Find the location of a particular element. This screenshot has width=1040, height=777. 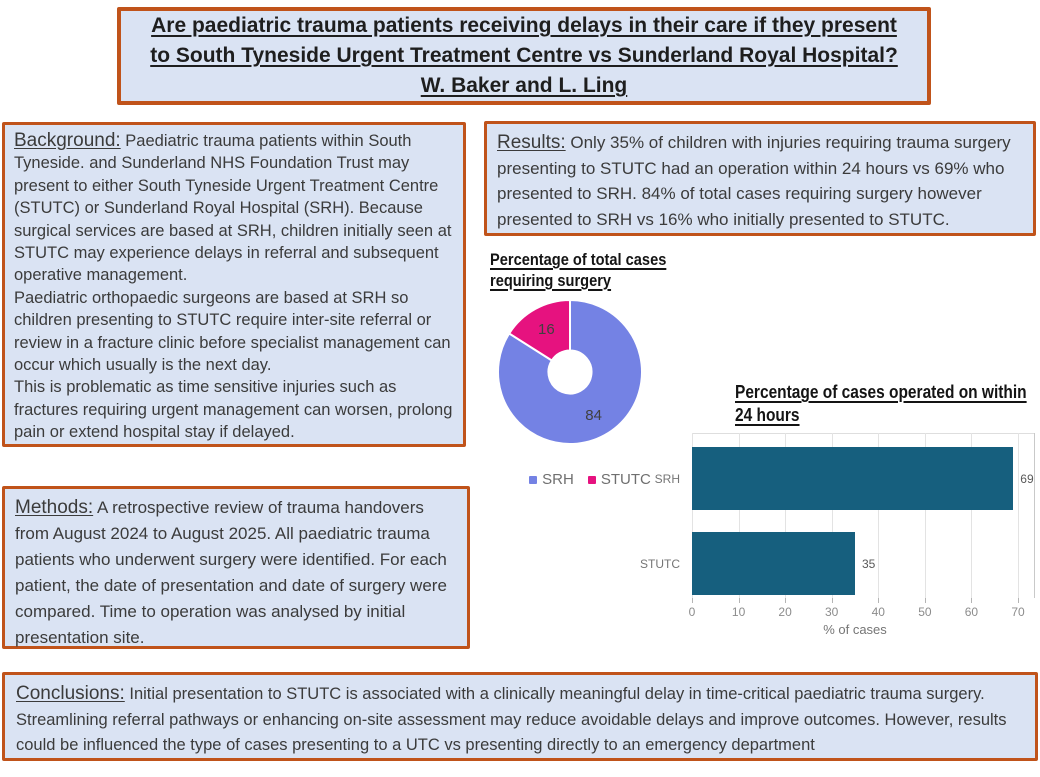

category-label-srh: SRH is located at coordinates (667, 479).